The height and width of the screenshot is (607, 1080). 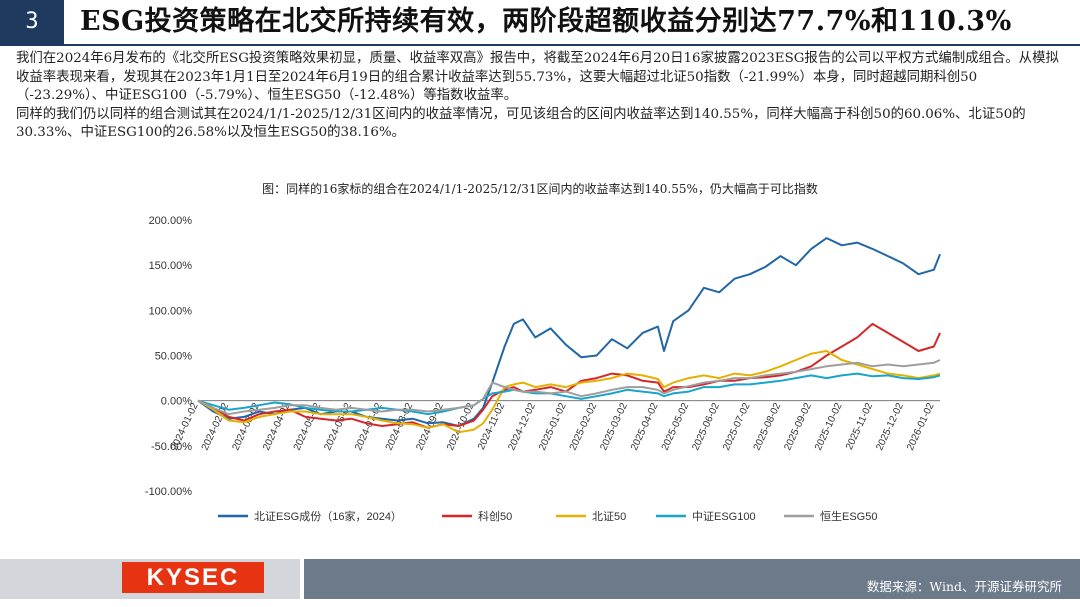 What do you see at coordinates (328, 516) in the screenshot?
I see `legend-label: 北证ESG成份（16家，2024）` at bounding box center [328, 516].